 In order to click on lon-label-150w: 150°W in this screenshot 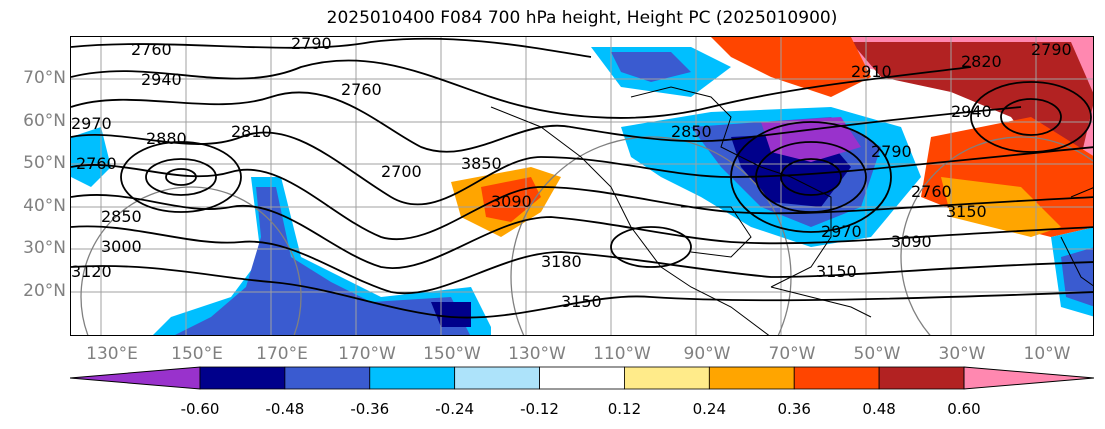, I will do `click(452, 354)`.